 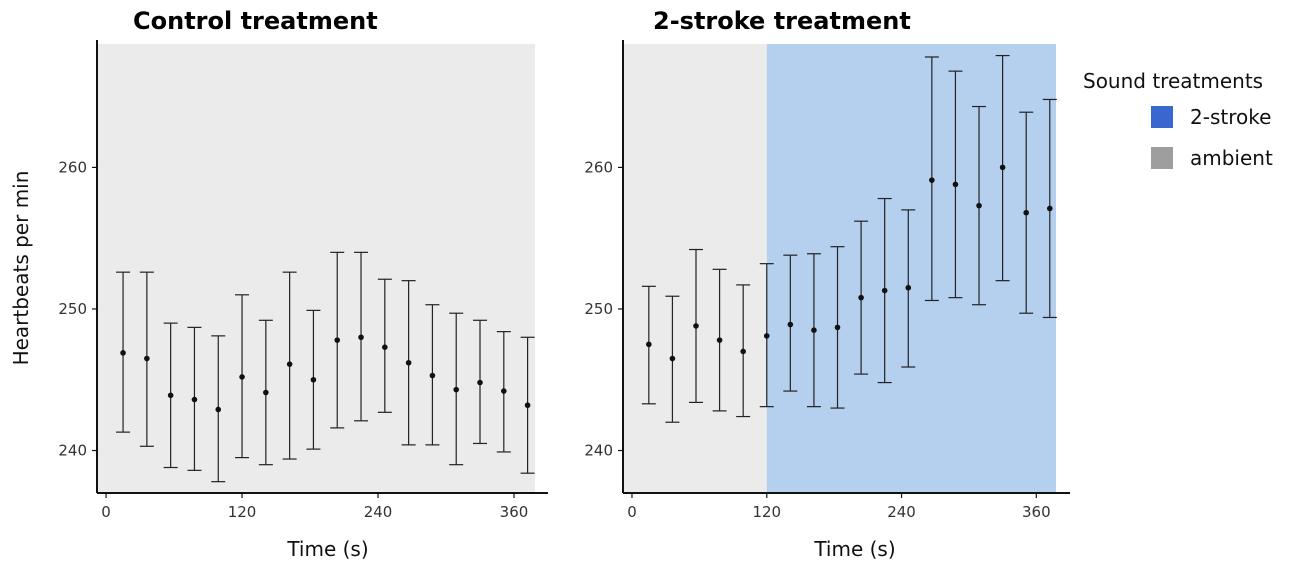 I want to click on x-tick-label-2-stroke-0: 0, so click(x=632, y=512).